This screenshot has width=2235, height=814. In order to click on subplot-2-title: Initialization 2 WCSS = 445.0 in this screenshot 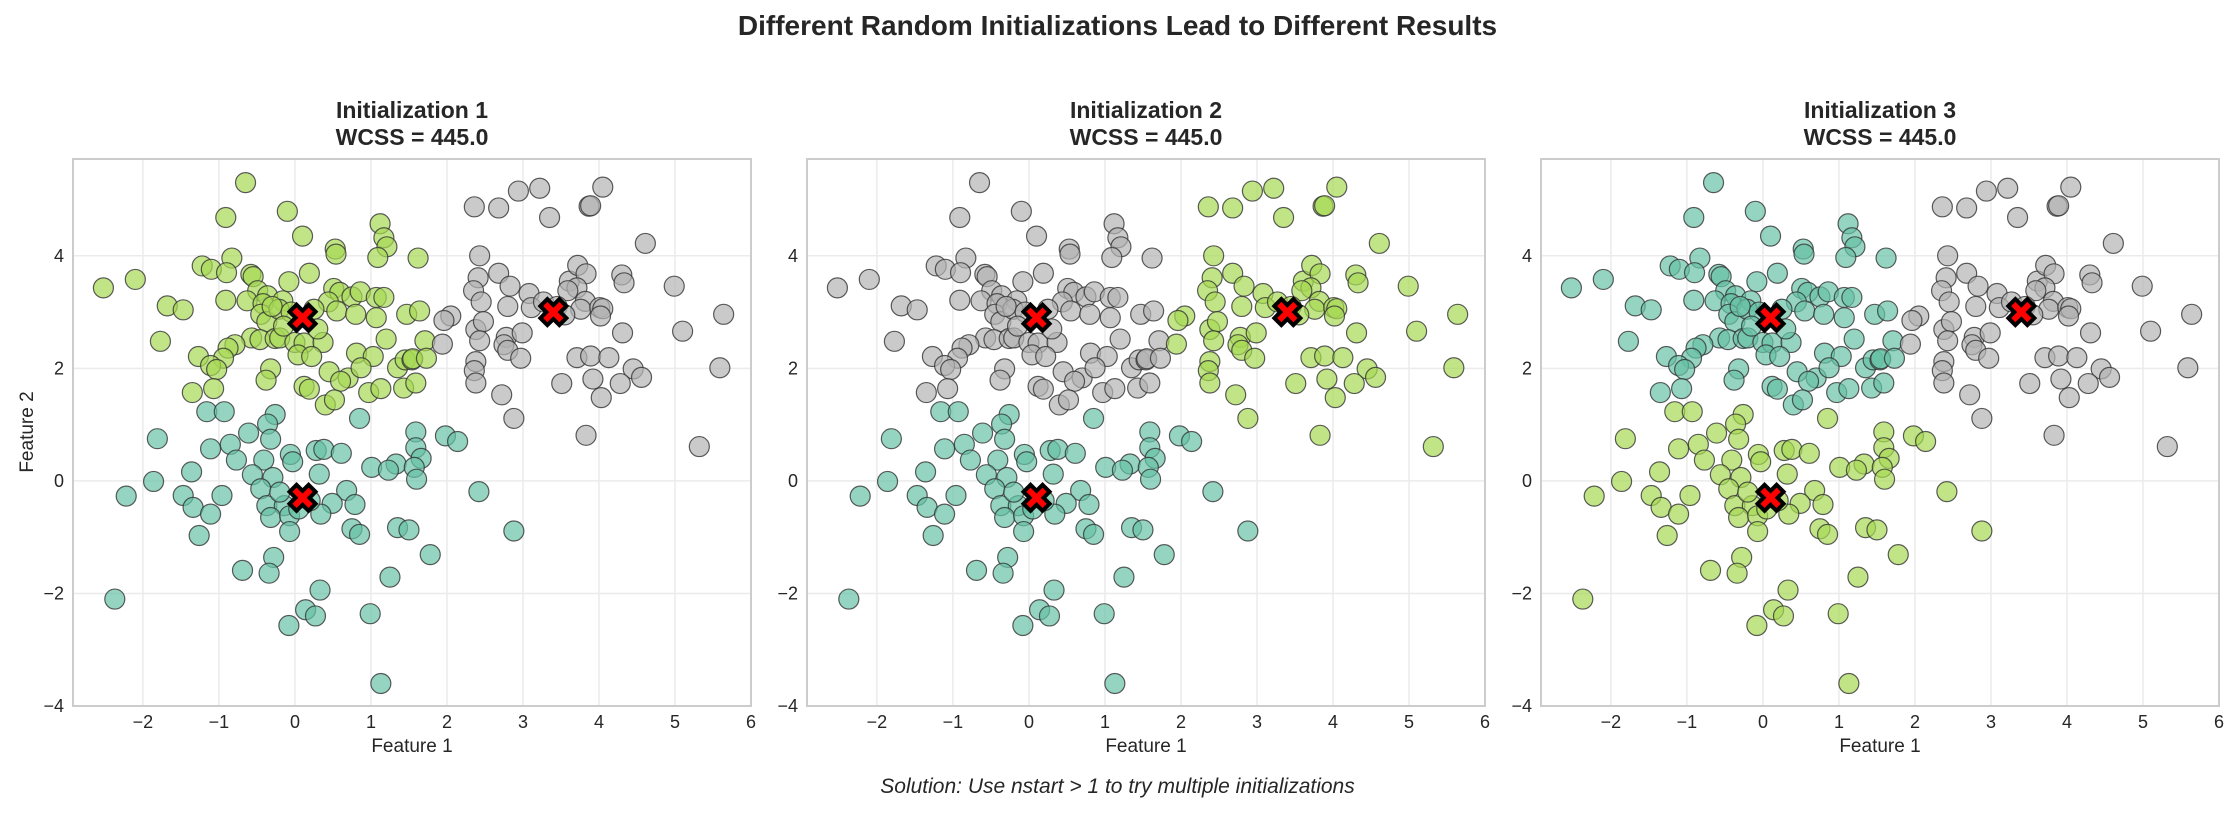, I will do `click(1146, 124)`.